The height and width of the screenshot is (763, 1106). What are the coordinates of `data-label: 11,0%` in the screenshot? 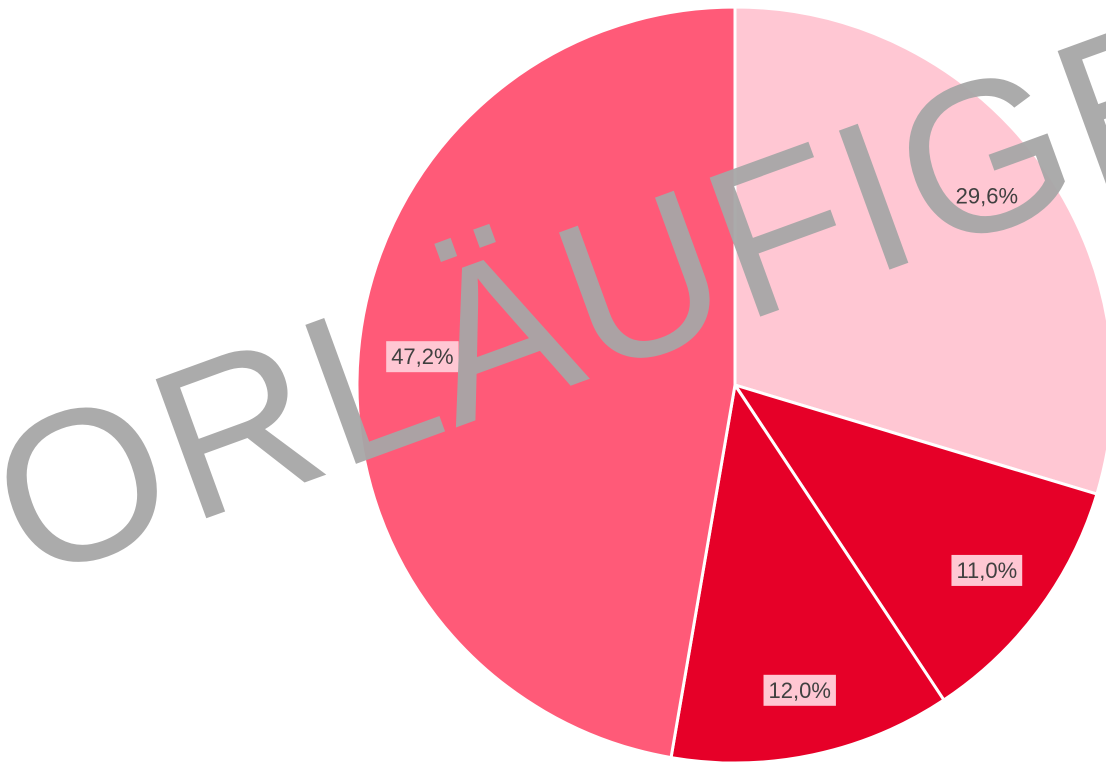 It's located at (987, 570).